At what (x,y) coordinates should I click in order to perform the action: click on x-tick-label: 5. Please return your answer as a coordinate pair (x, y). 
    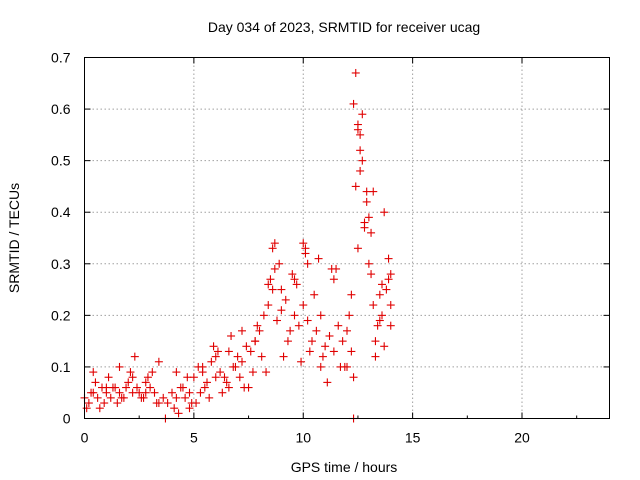
    Looking at the image, I should click on (194, 438).